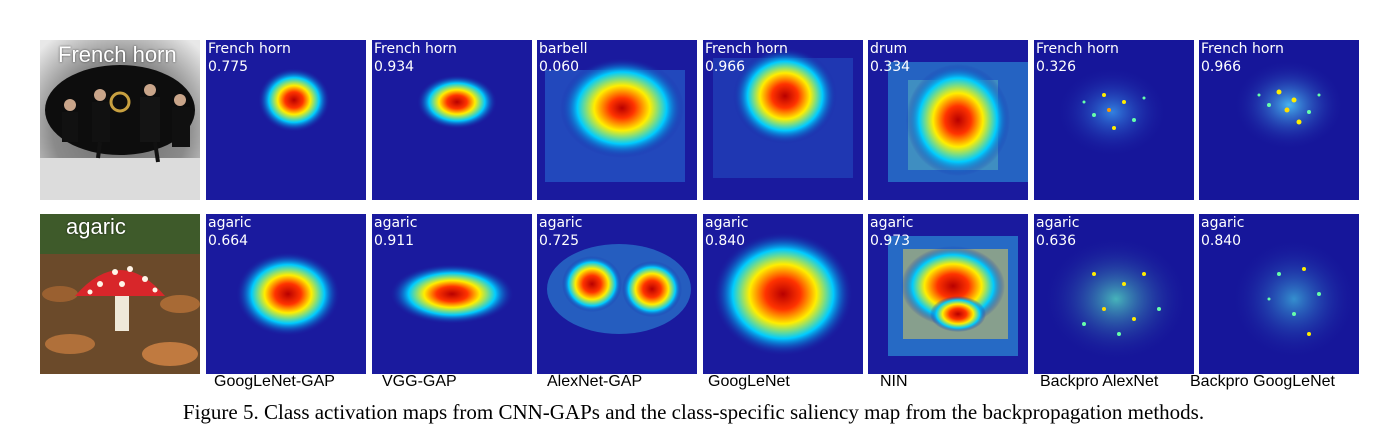 The image size is (1387, 440). Describe the element at coordinates (96, 226) in the screenshot. I see `input-label: agaric` at that location.